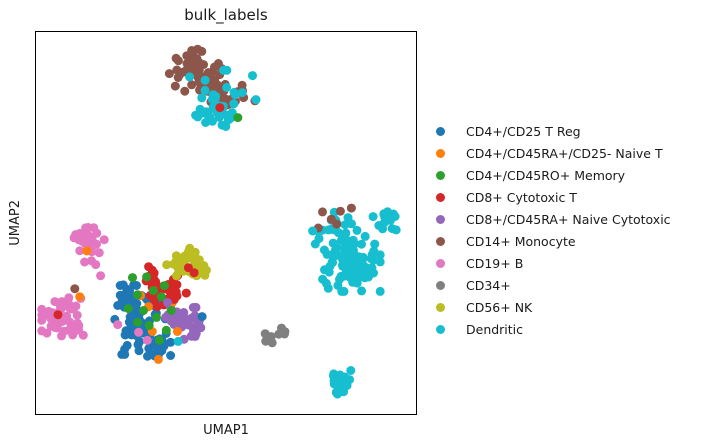 The image size is (711, 446). Describe the element at coordinates (568, 219) in the screenshot. I see `legend-label: CD8+/CD45RA+ Naive Cytotoxic` at that location.